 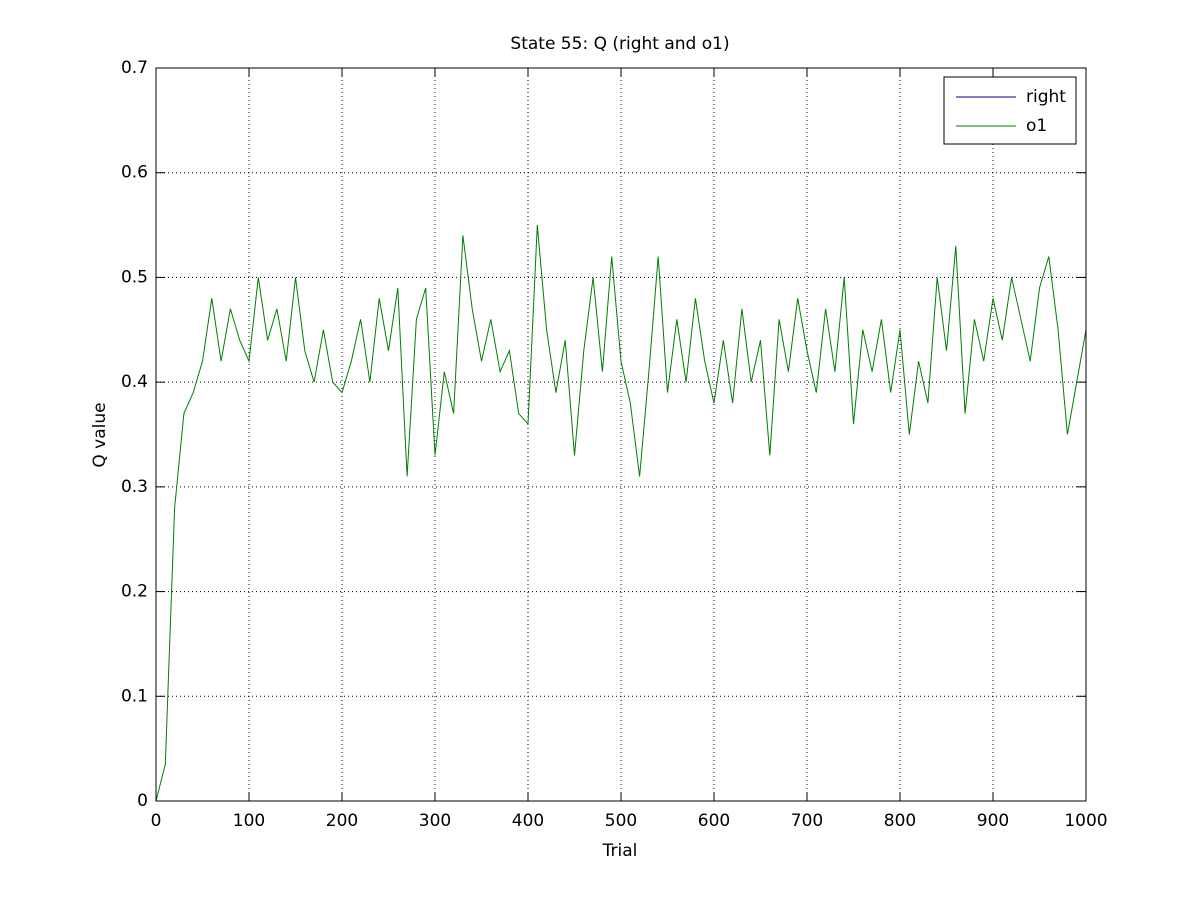 What do you see at coordinates (621, 821) in the screenshot?
I see `x-tick-label: 500` at bounding box center [621, 821].